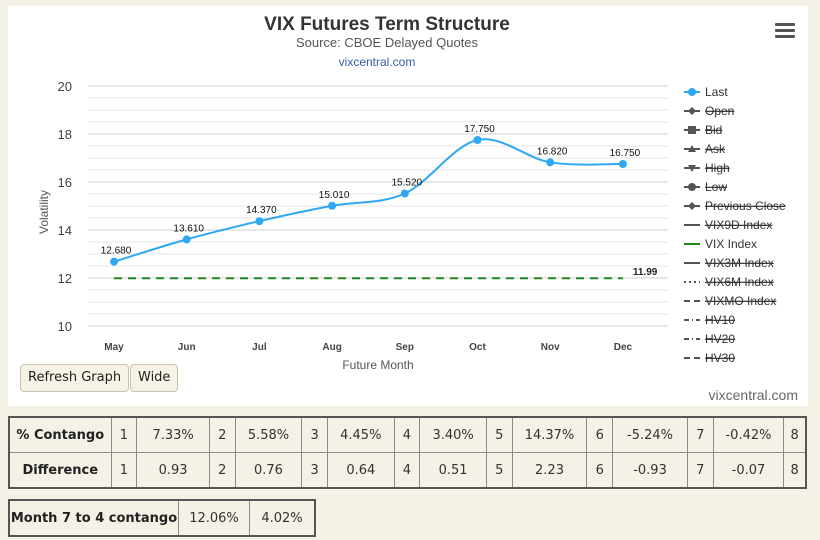 This screenshot has height=540, width=820. Describe the element at coordinates (60, 434) in the screenshot. I see `row-label: % Contango` at that location.